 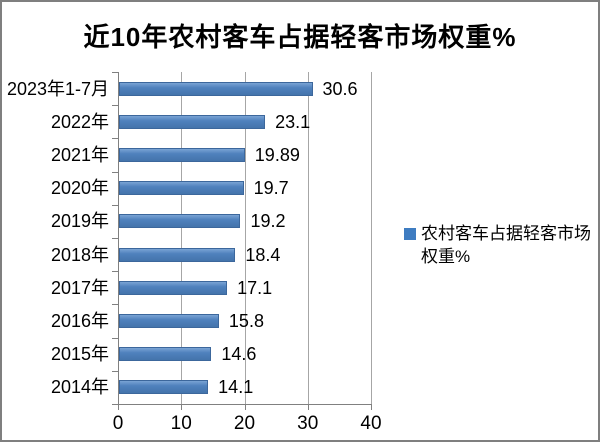 What do you see at coordinates (340, 88) in the screenshot?
I see `value-label: 30.6` at bounding box center [340, 88].